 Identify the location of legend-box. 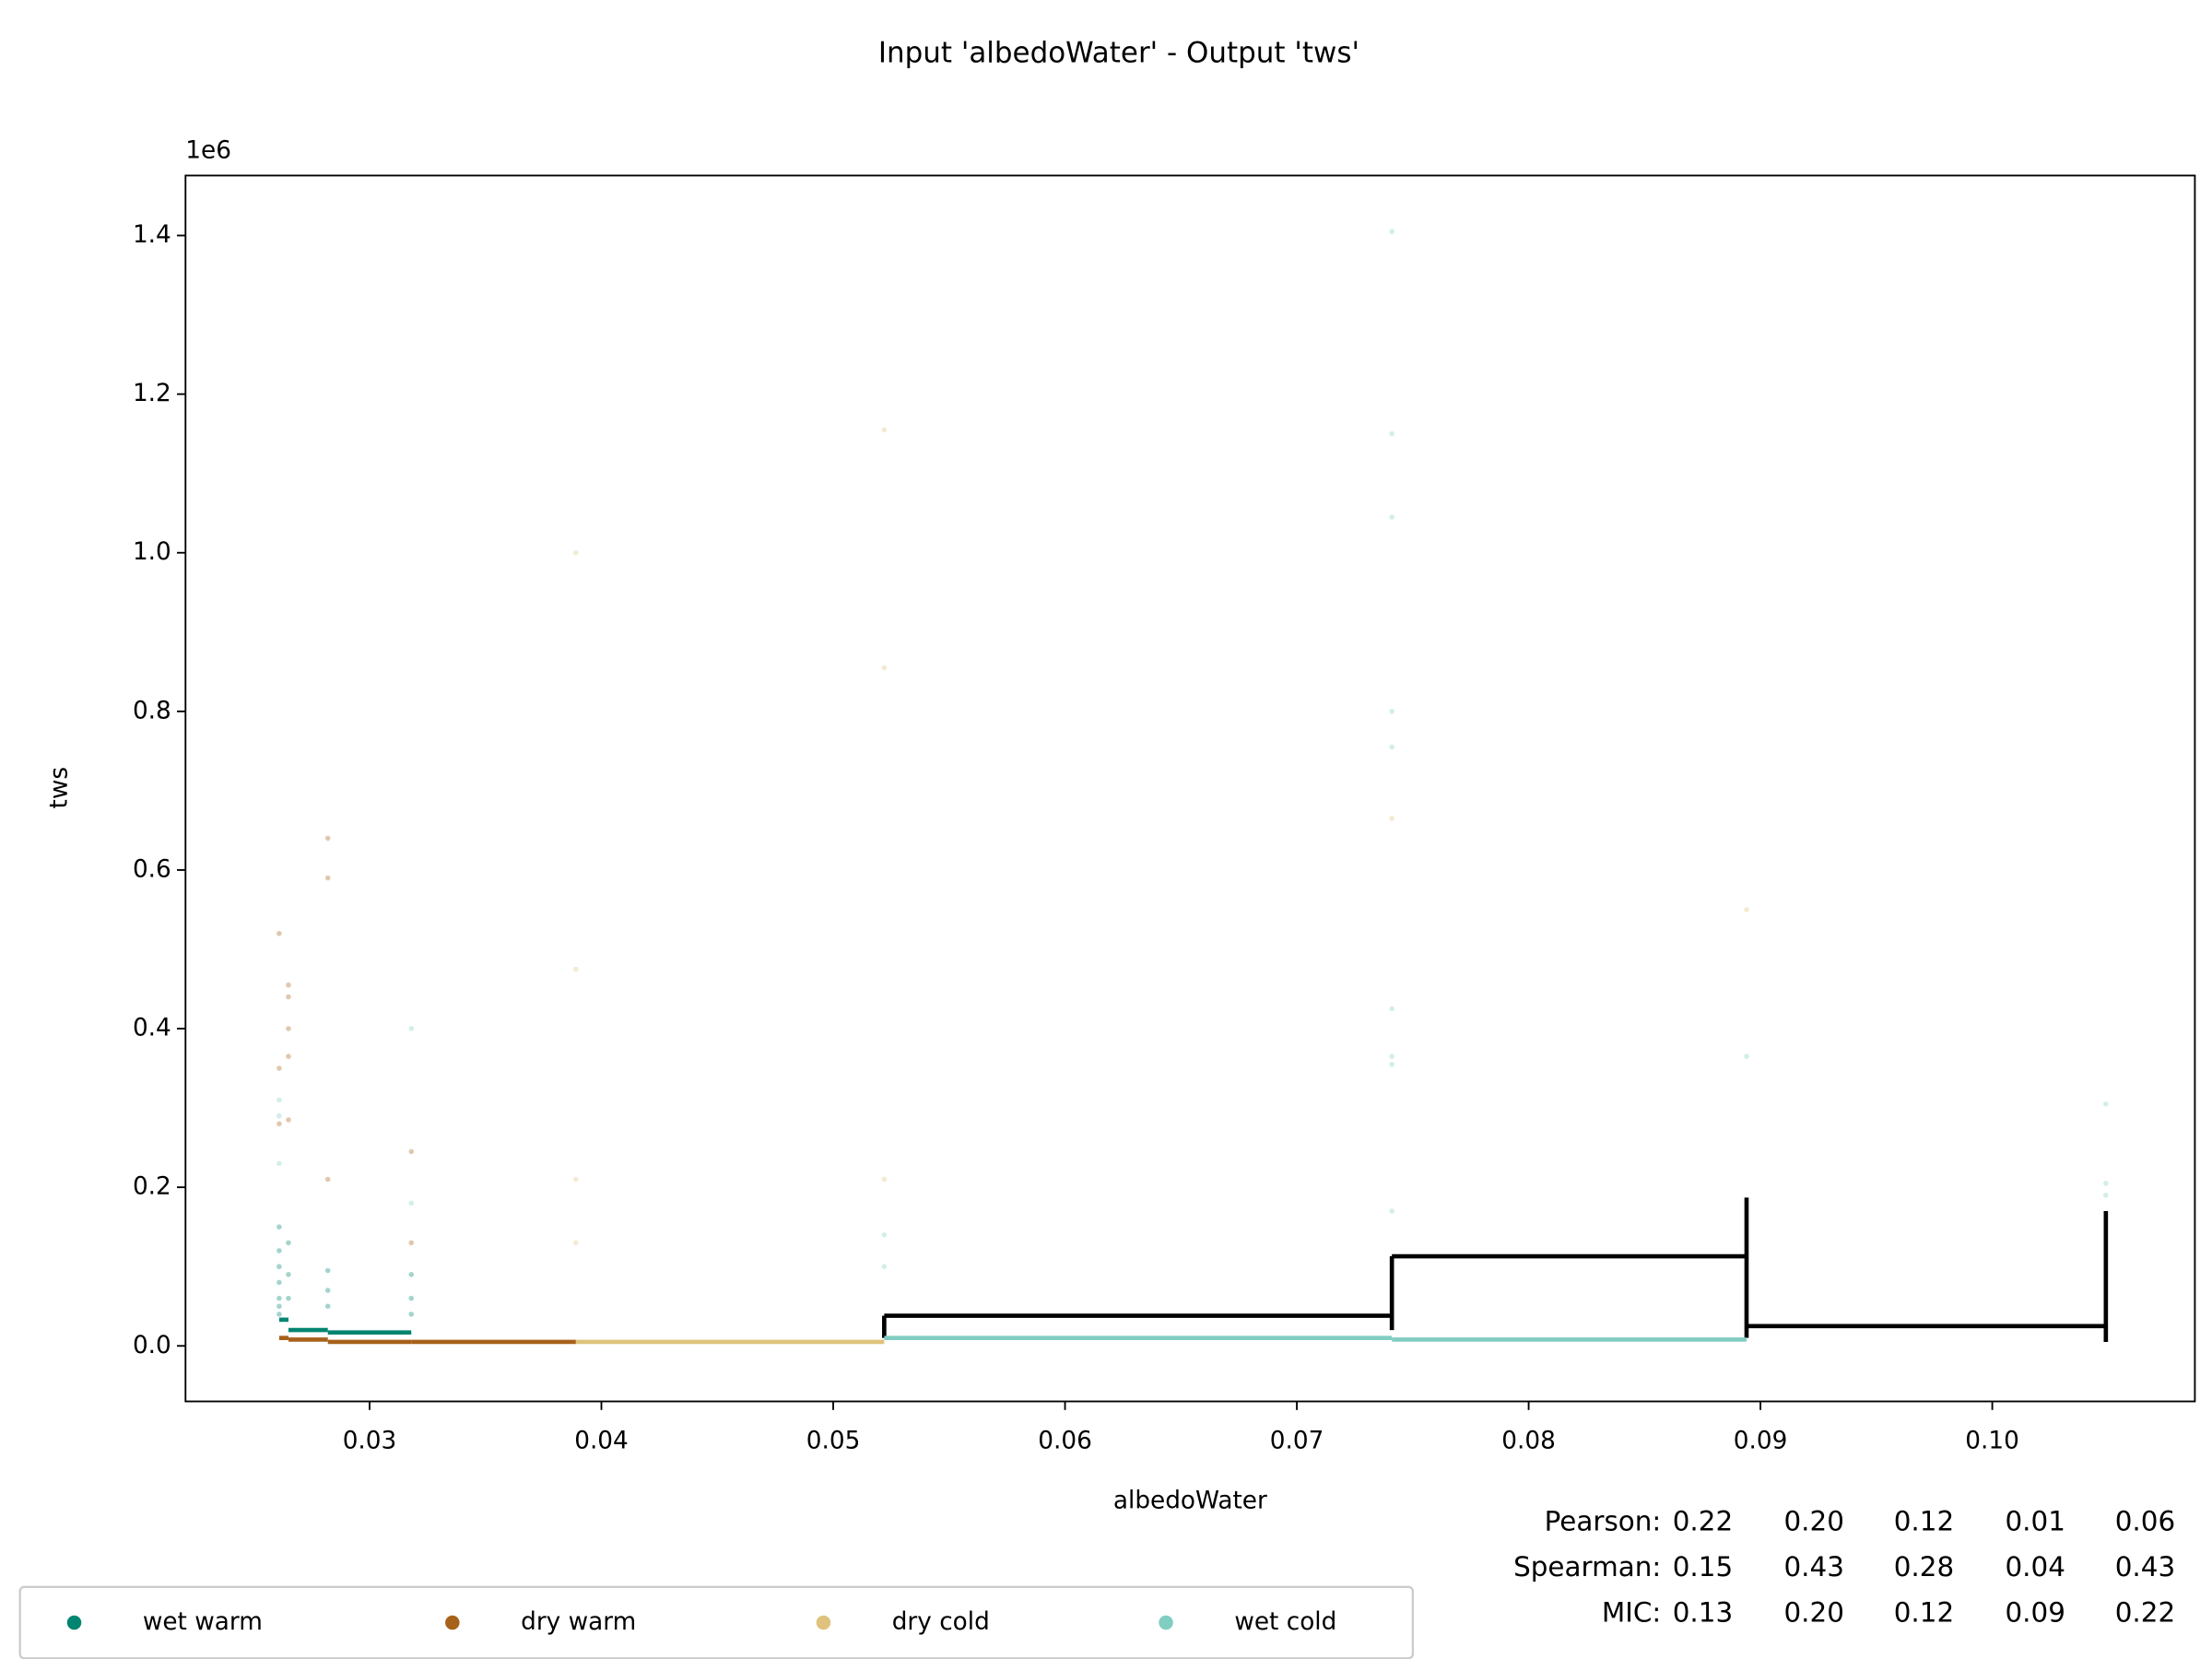
(716, 1622).